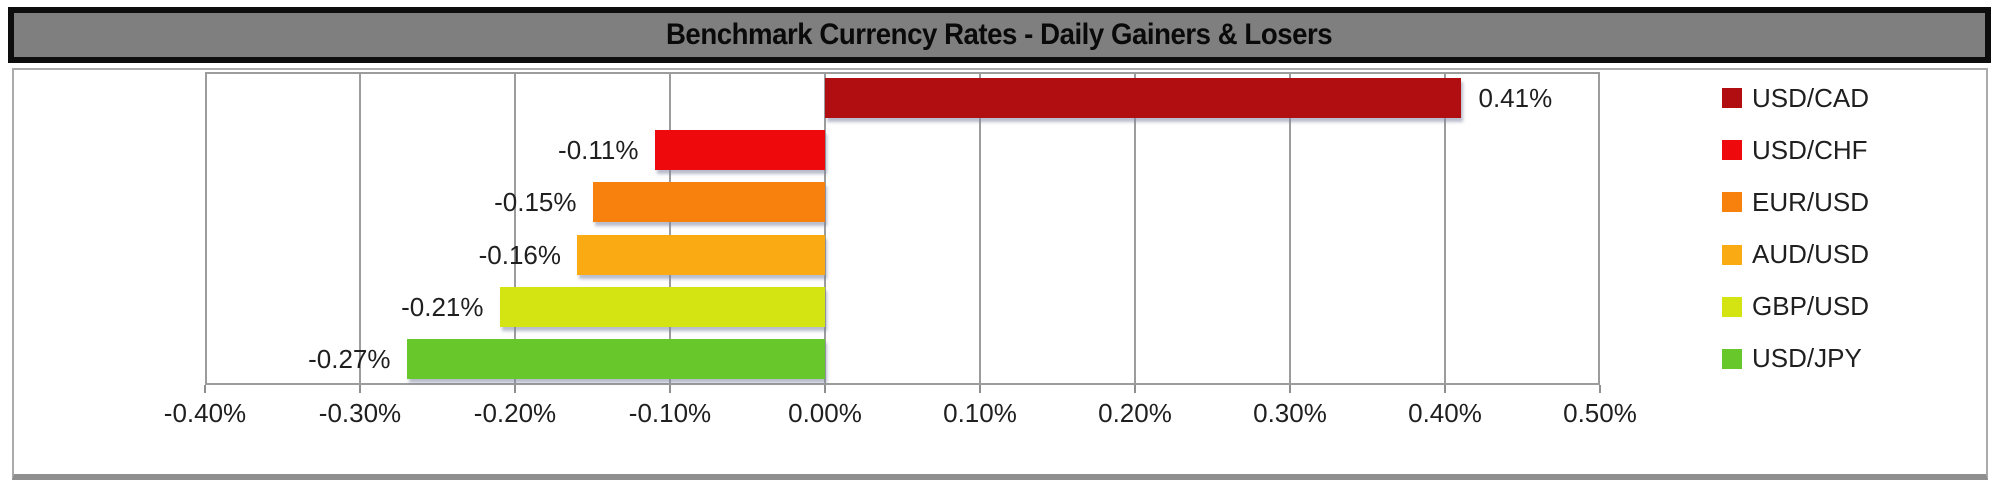 This screenshot has width=1999, height=491. I want to click on x-axis-tick-label: 0.30%, so click(1290, 413).